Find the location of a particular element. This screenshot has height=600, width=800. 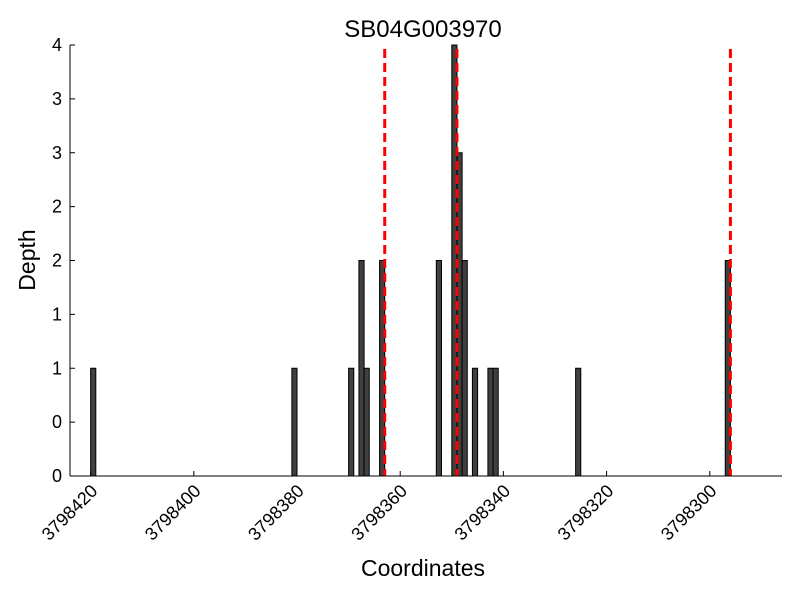

x-tick-label-2: 3798380 is located at coordinates (276, 513).